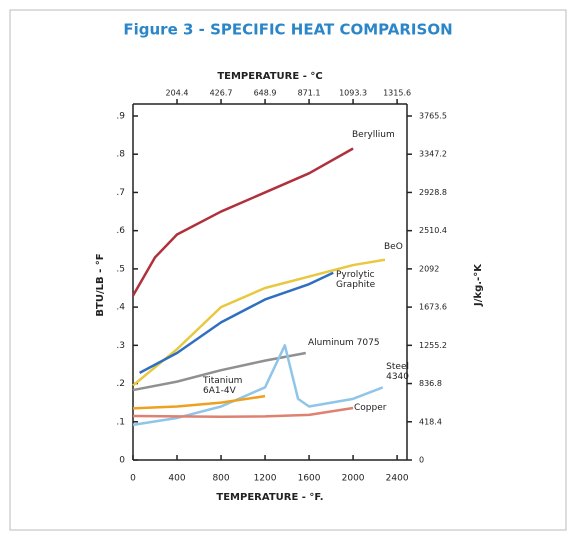 Image resolution: width=578 pixels, height=537 pixels. What do you see at coordinates (421, 460) in the screenshot?
I see `y2-tick-label: 0` at bounding box center [421, 460].